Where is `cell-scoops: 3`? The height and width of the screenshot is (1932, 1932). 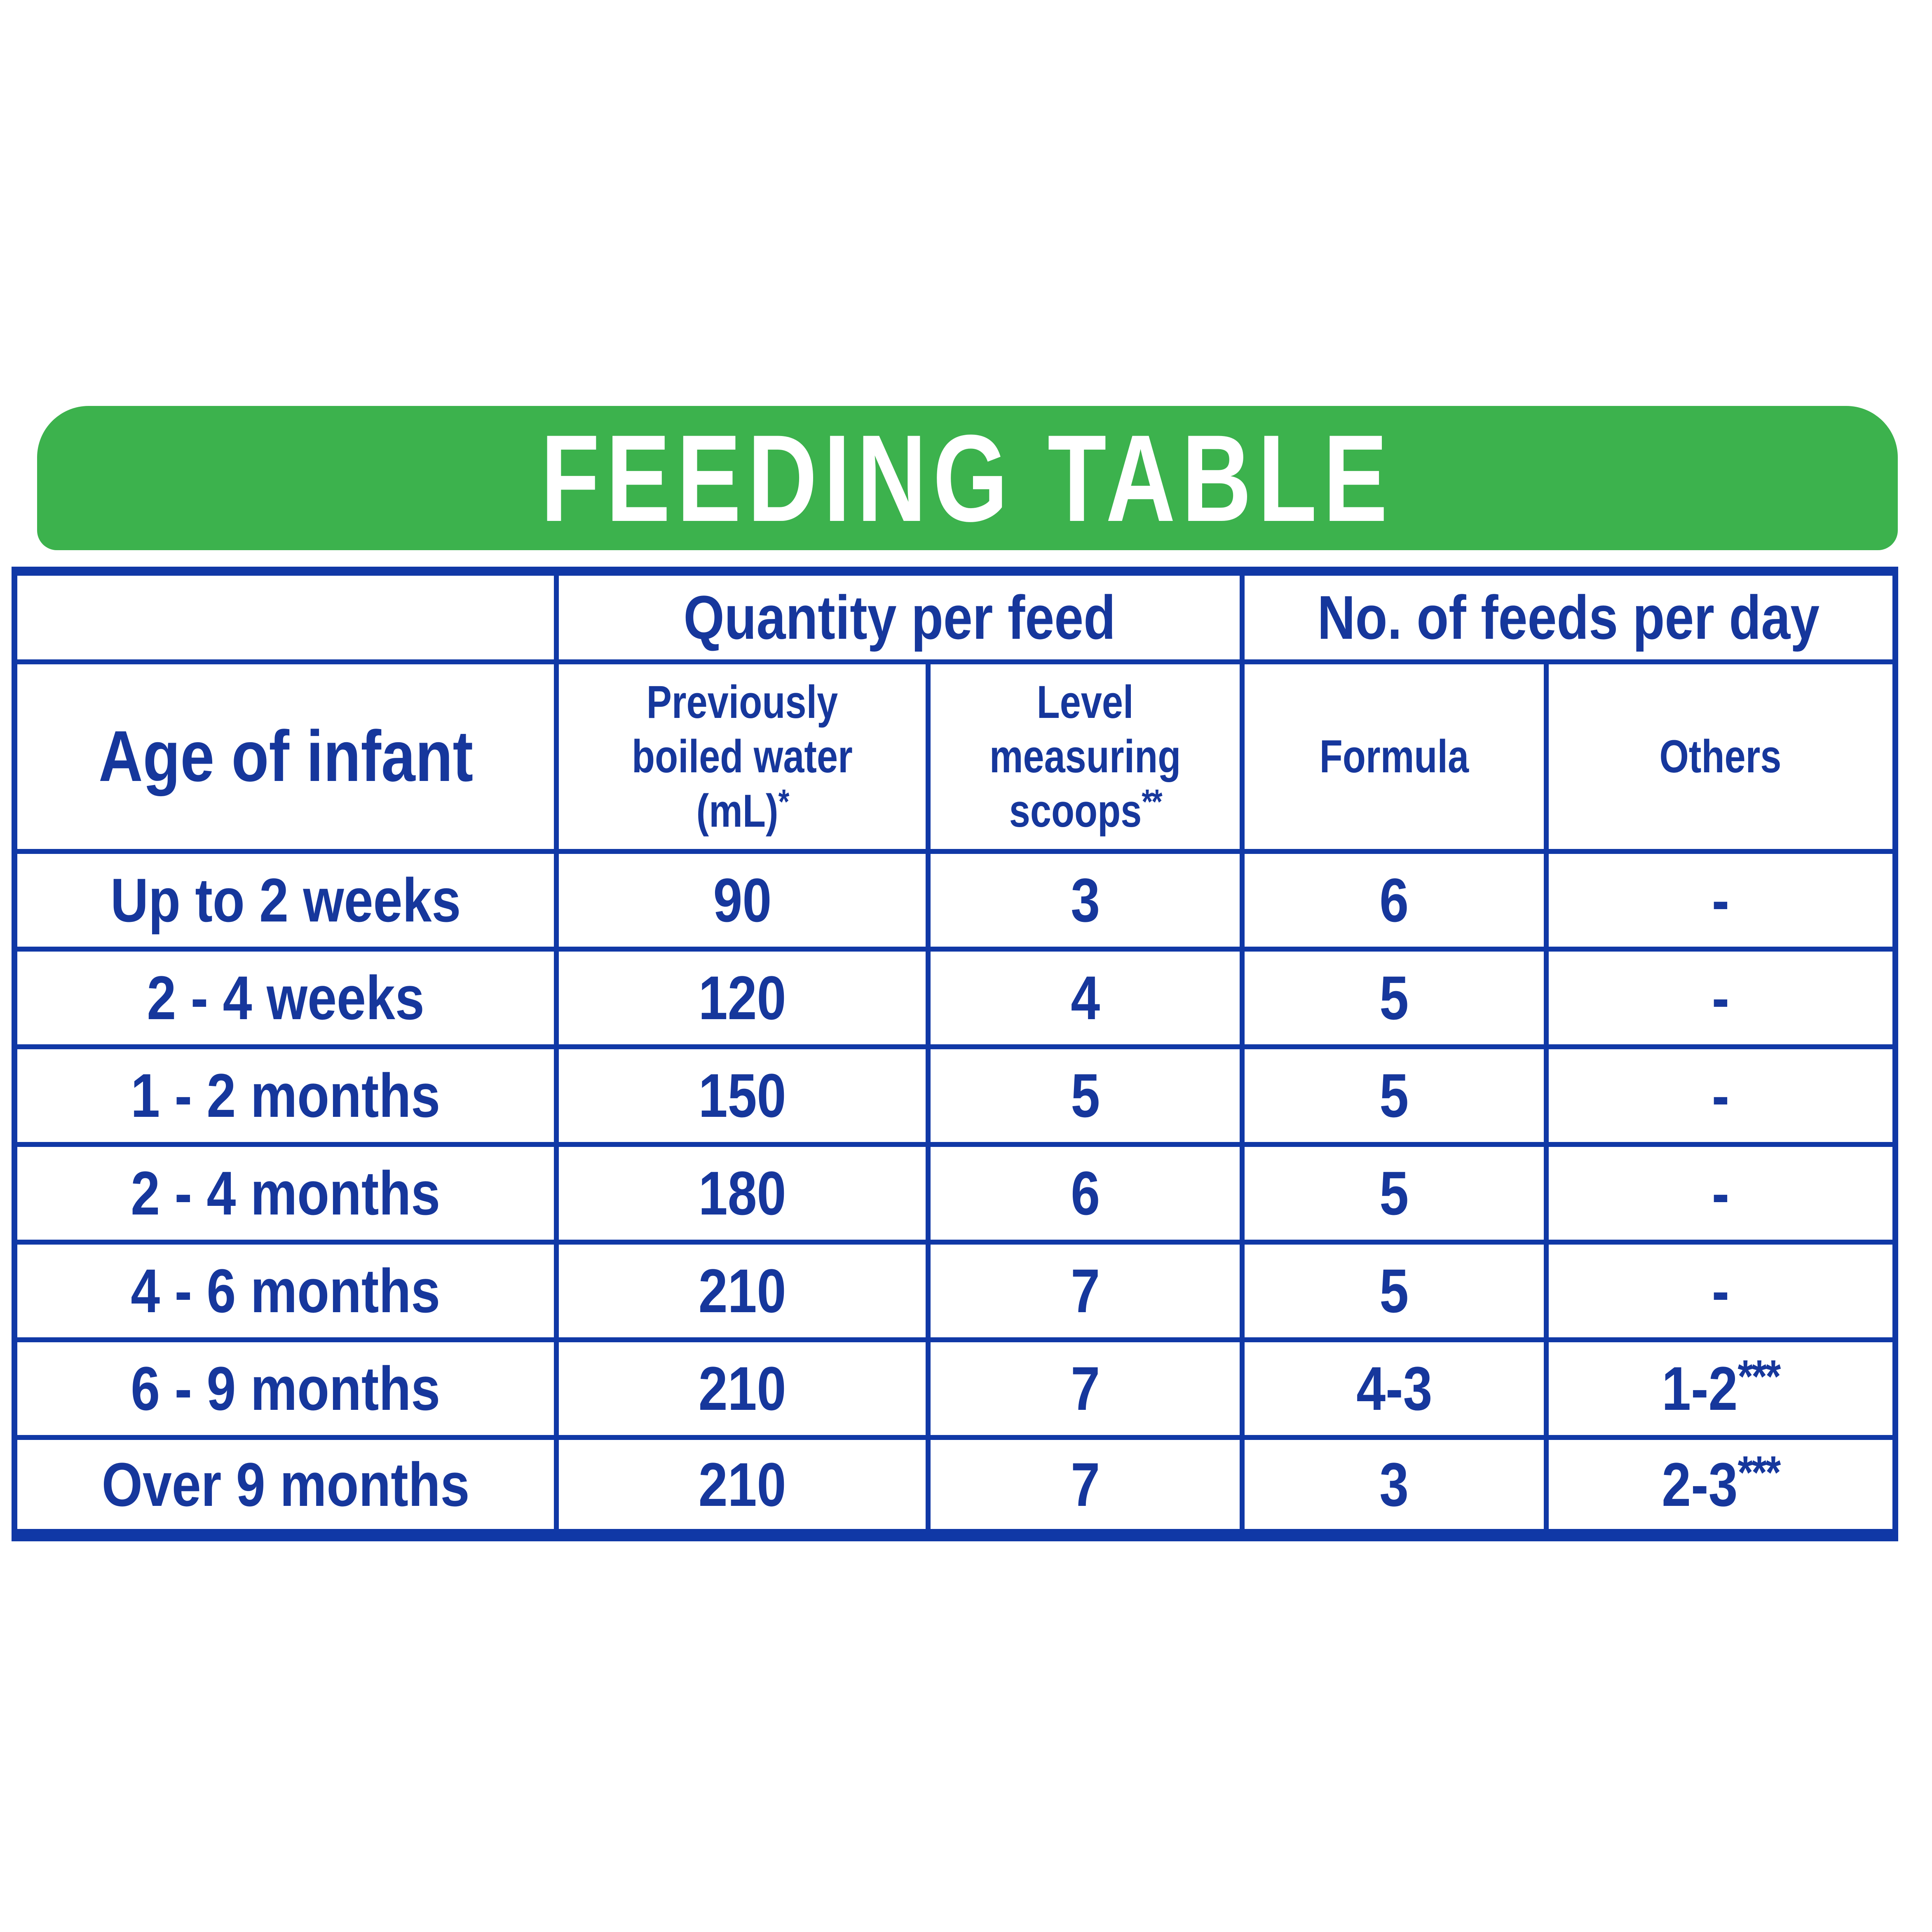
cell-scoops: 3 is located at coordinates (1085, 900).